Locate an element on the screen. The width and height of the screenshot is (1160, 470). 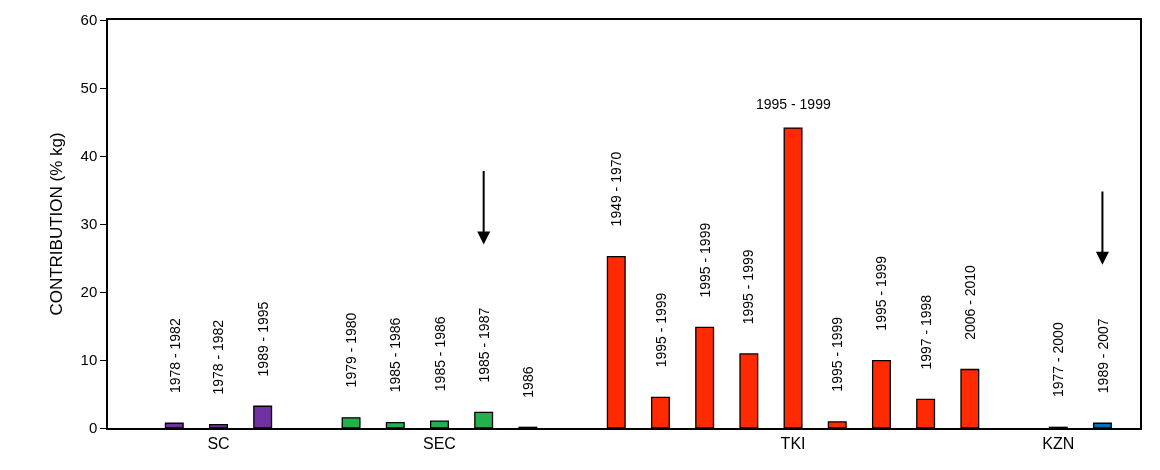
y-tick-label: 60 is located at coordinates (89, 20).